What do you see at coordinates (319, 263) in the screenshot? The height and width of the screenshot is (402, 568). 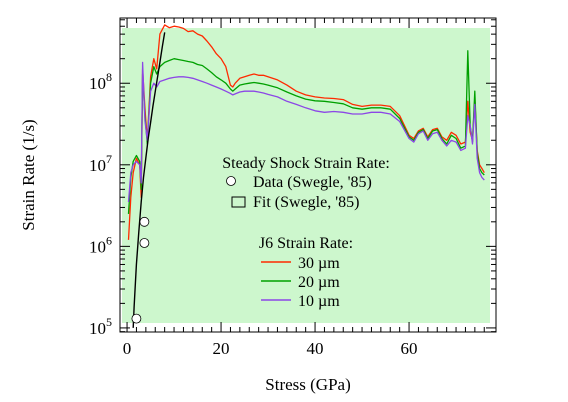 I see `legend-label-30um: 30 µm` at bounding box center [319, 263].